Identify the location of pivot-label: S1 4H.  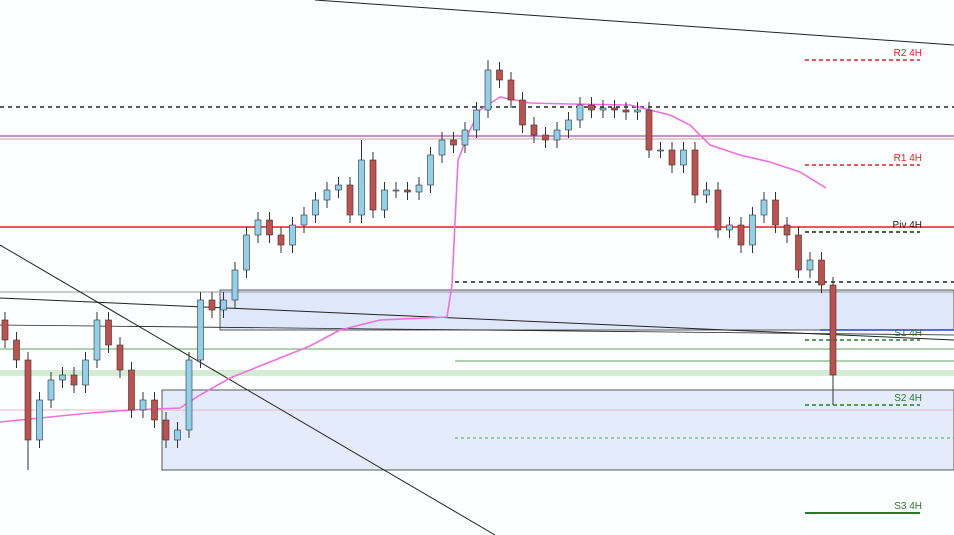
(908, 333).